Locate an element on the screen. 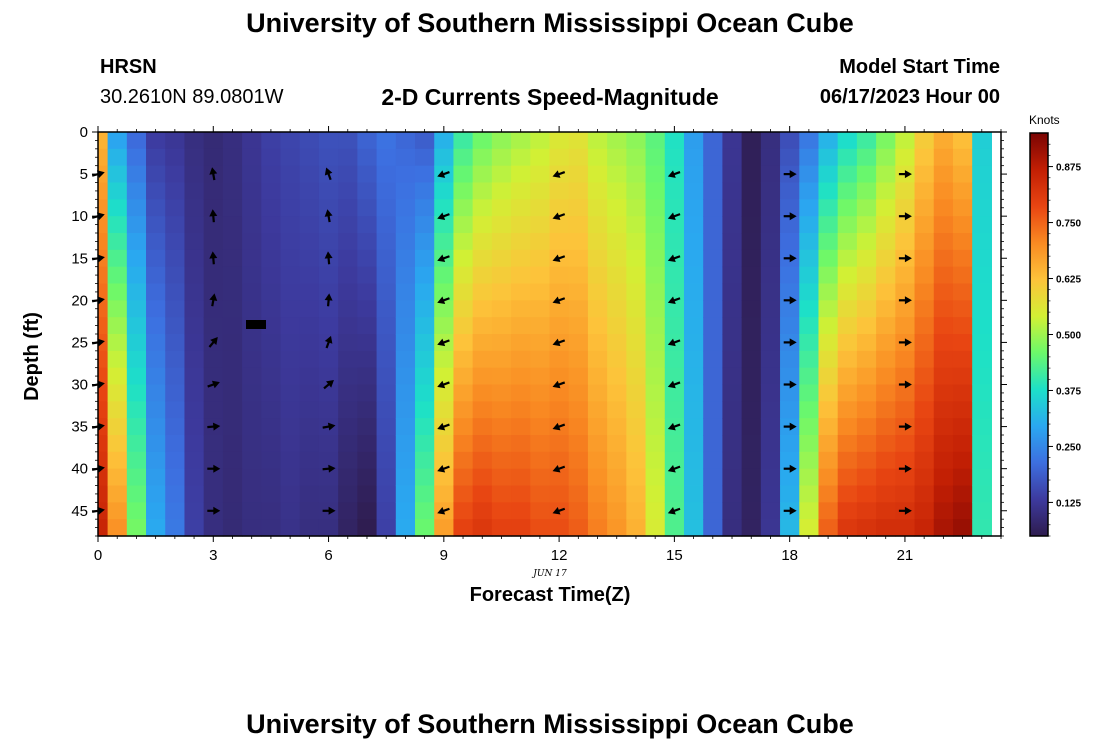 The image size is (1100, 750). y-tick-label: 0 is located at coordinates (84, 132).